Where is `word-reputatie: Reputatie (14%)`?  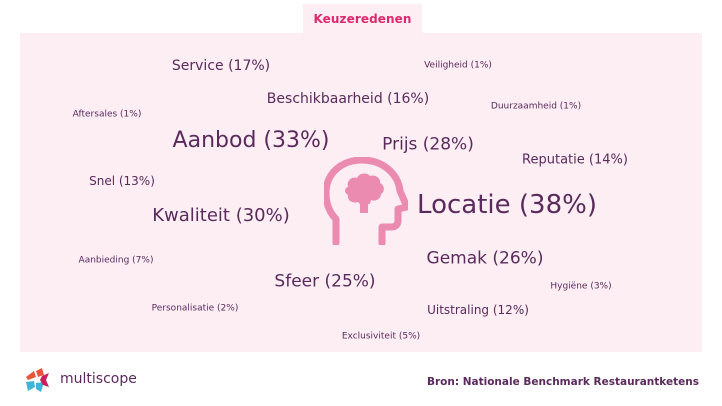 word-reputatie: Reputatie (14%) is located at coordinates (575, 160).